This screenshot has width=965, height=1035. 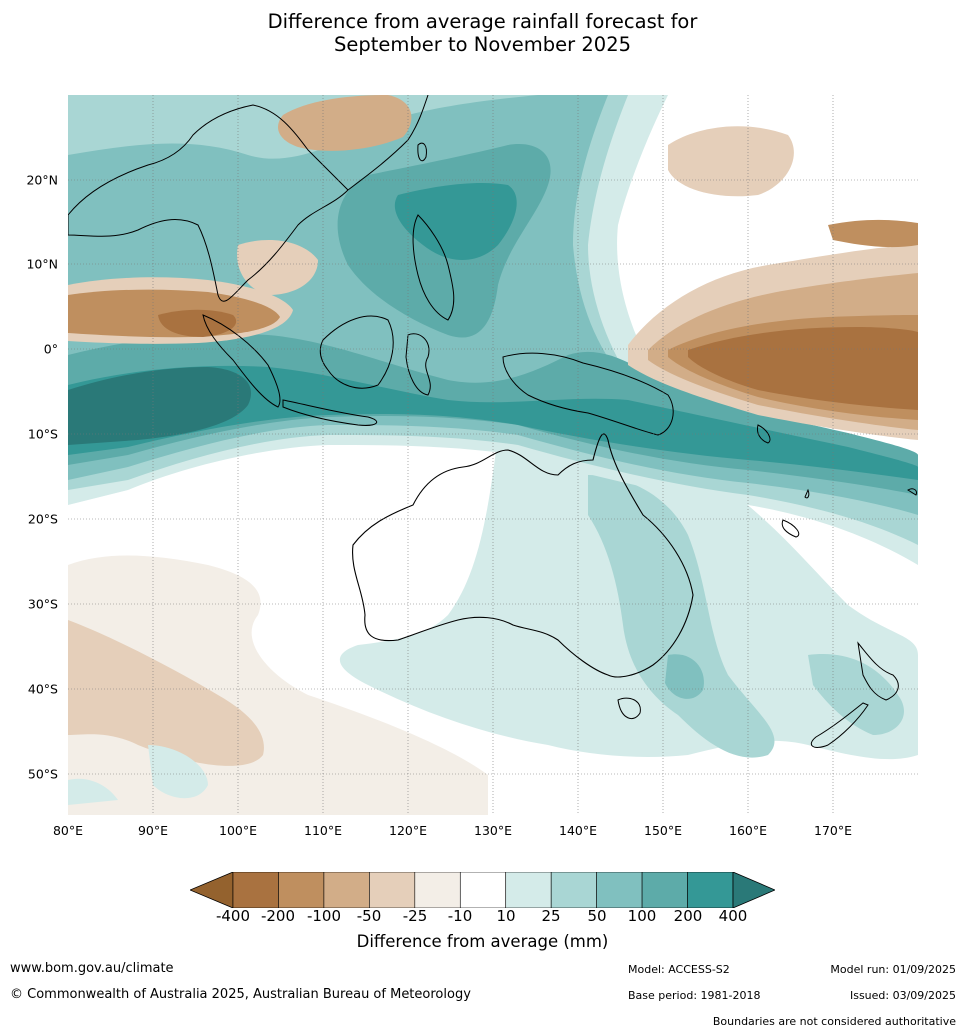 What do you see at coordinates (482, 44) in the screenshot?
I see `title-line-2: September to November 2025` at bounding box center [482, 44].